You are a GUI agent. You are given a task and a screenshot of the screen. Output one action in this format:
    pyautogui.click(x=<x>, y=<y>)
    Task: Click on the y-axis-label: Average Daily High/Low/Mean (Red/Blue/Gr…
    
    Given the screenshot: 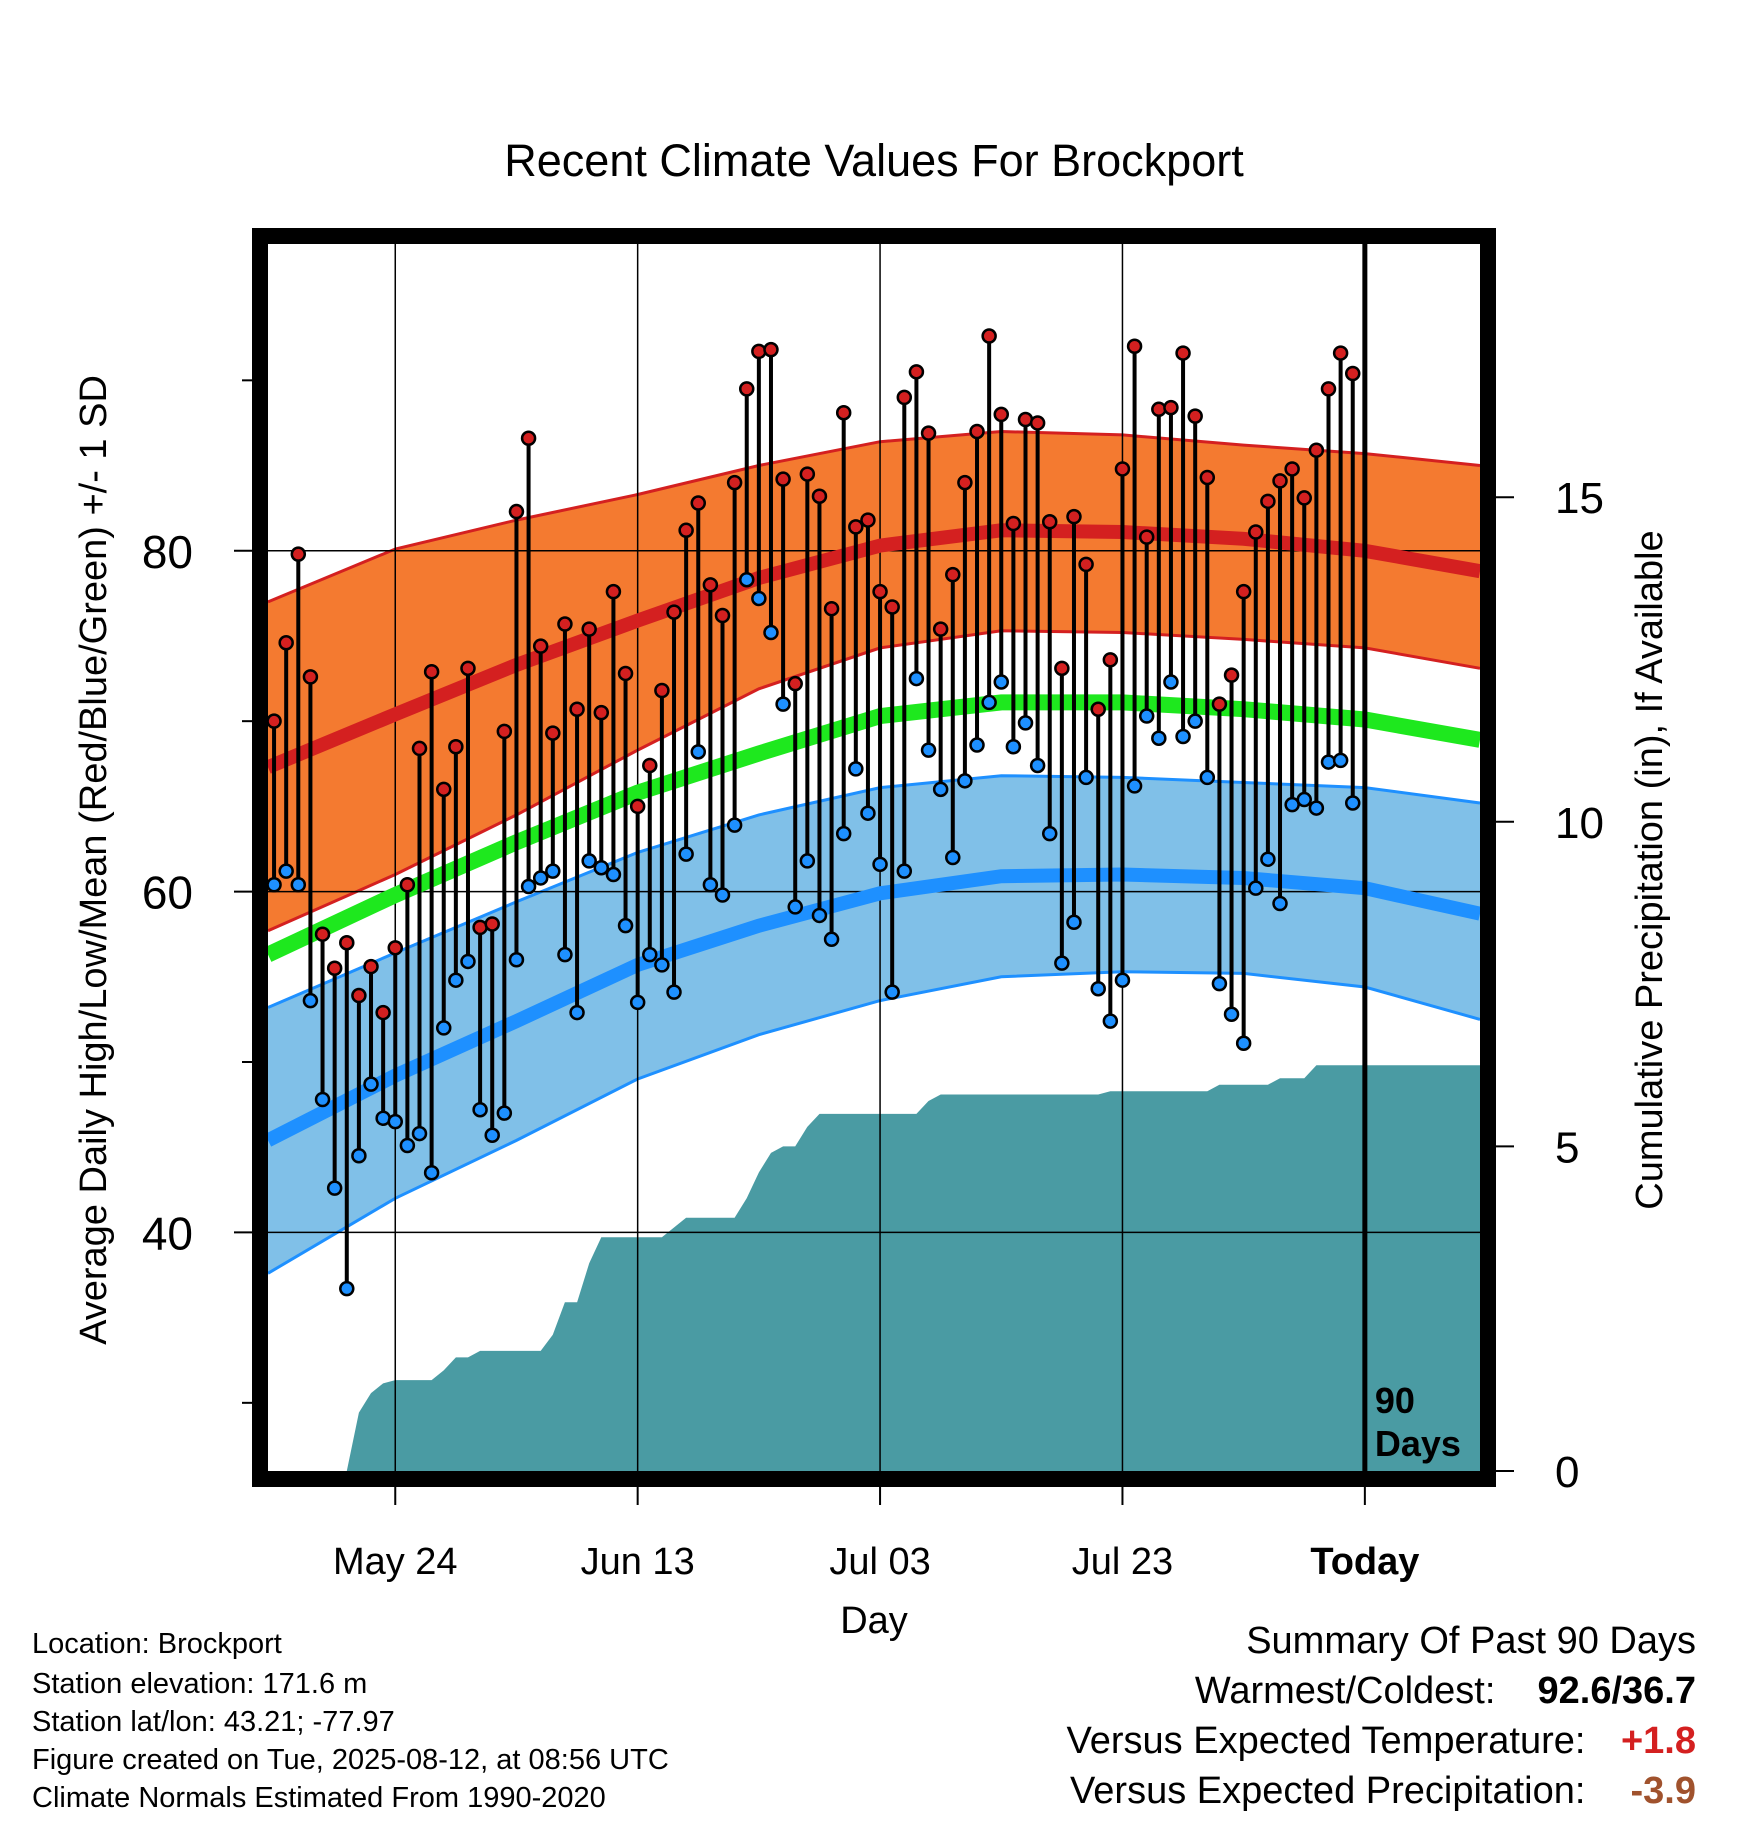 What is the action you would take?
    pyautogui.click(x=94, y=860)
    